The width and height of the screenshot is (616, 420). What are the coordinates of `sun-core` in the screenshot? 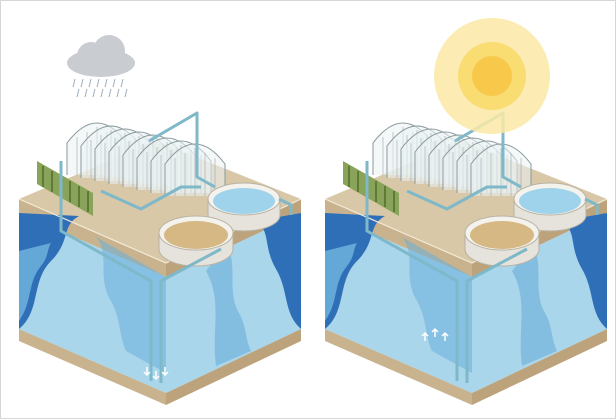 It's located at (492, 76).